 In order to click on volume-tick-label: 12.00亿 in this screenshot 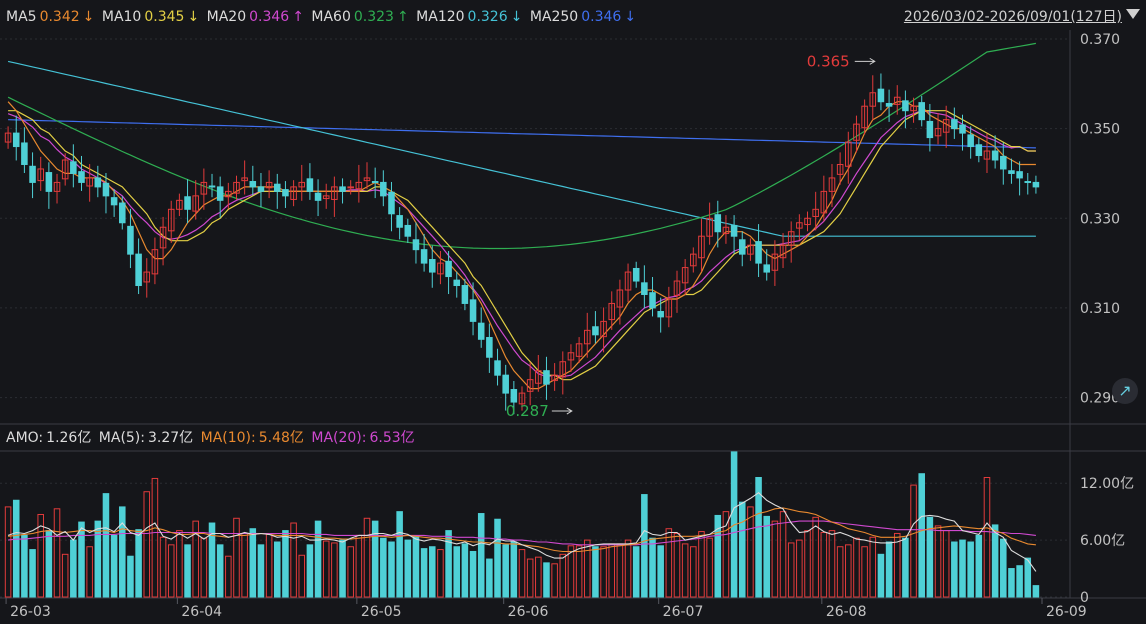, I will do `click(1107, 484)`.